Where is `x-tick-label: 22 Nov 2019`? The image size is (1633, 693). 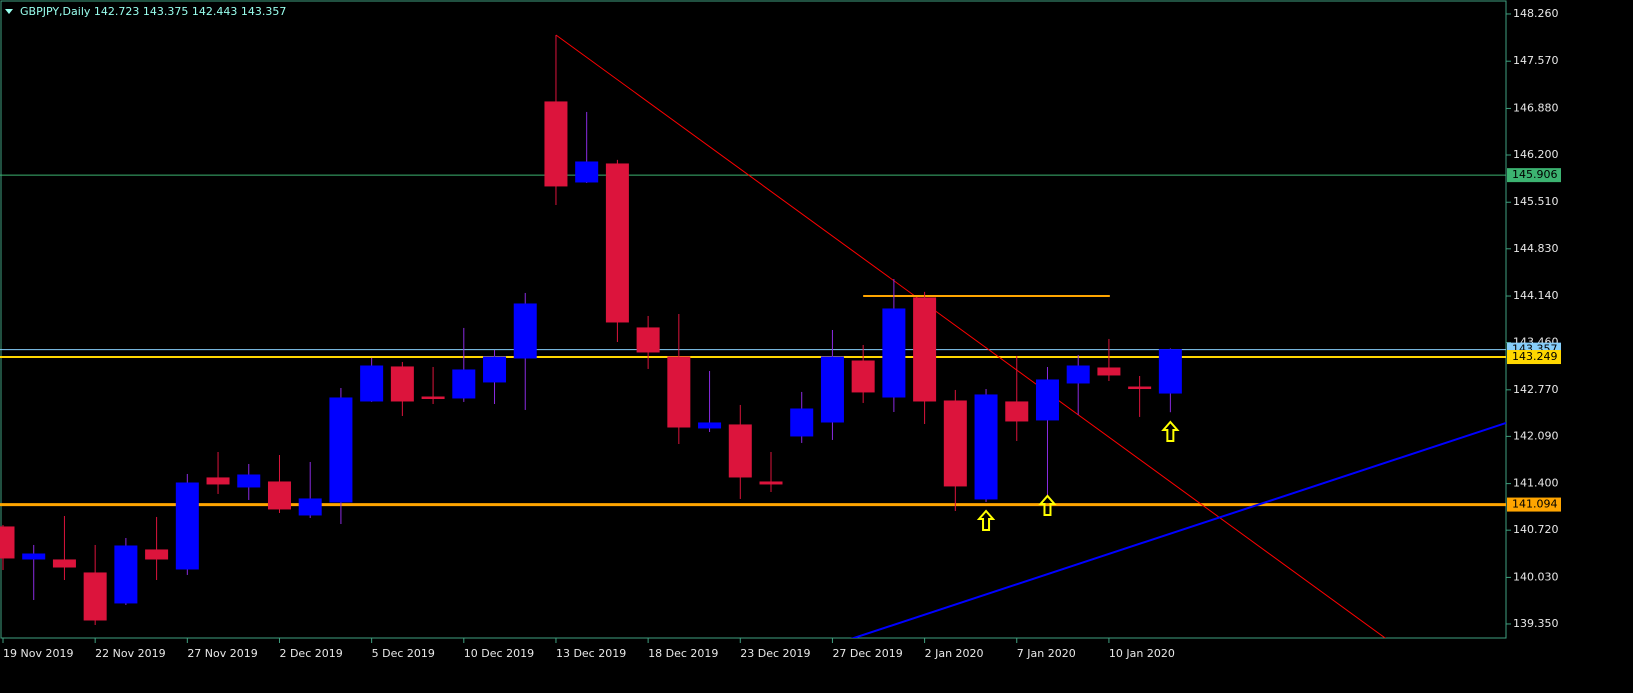
x-tick-label: 22 Nov 2019 is located at coordinates (130, 653).